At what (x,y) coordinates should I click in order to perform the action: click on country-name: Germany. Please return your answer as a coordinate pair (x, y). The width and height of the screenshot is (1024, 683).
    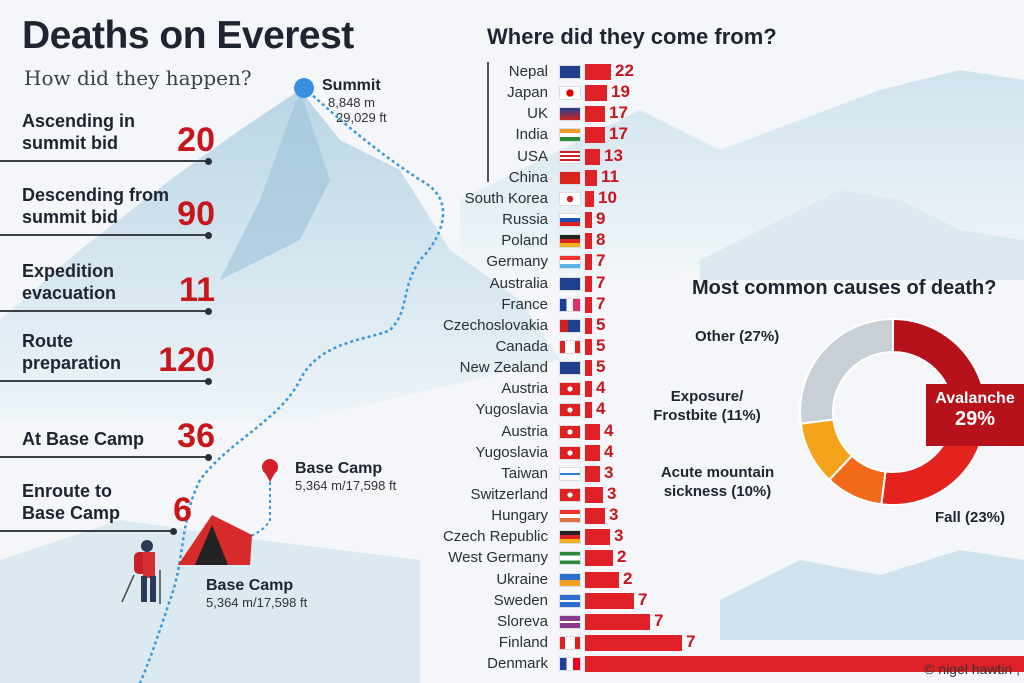
    Looking at the image, I should click on (517, 262).